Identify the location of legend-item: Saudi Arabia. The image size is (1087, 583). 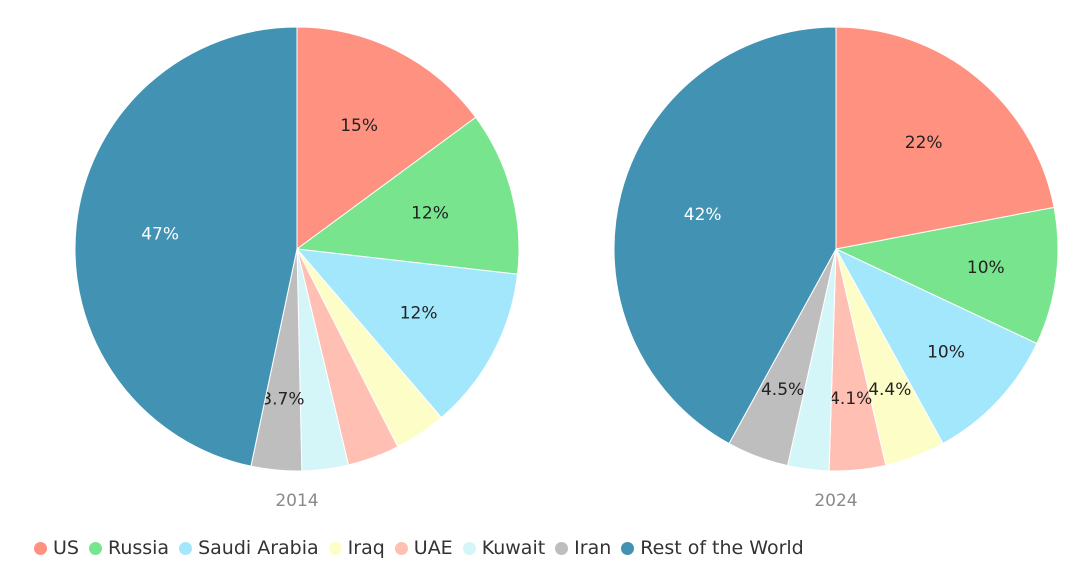
(249, 548).